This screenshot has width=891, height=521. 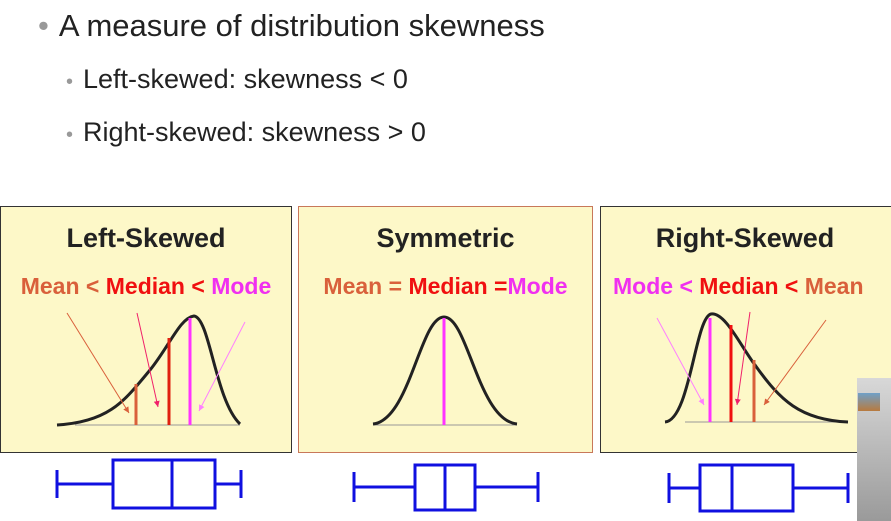 I want to click on panel-title: Left-Skewed, so click(x=146, y=238).